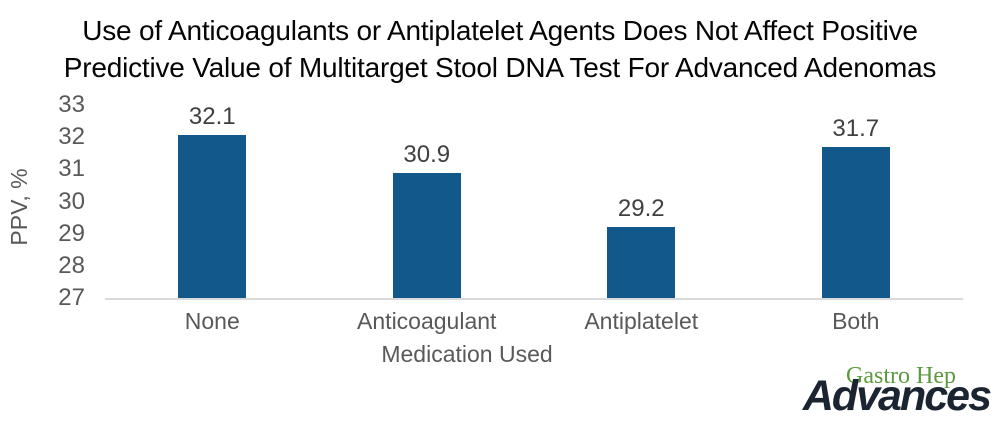  Describe the element at coordinates (71, 137) in the screenshot. I see `y-tick-label: 32` at that location.